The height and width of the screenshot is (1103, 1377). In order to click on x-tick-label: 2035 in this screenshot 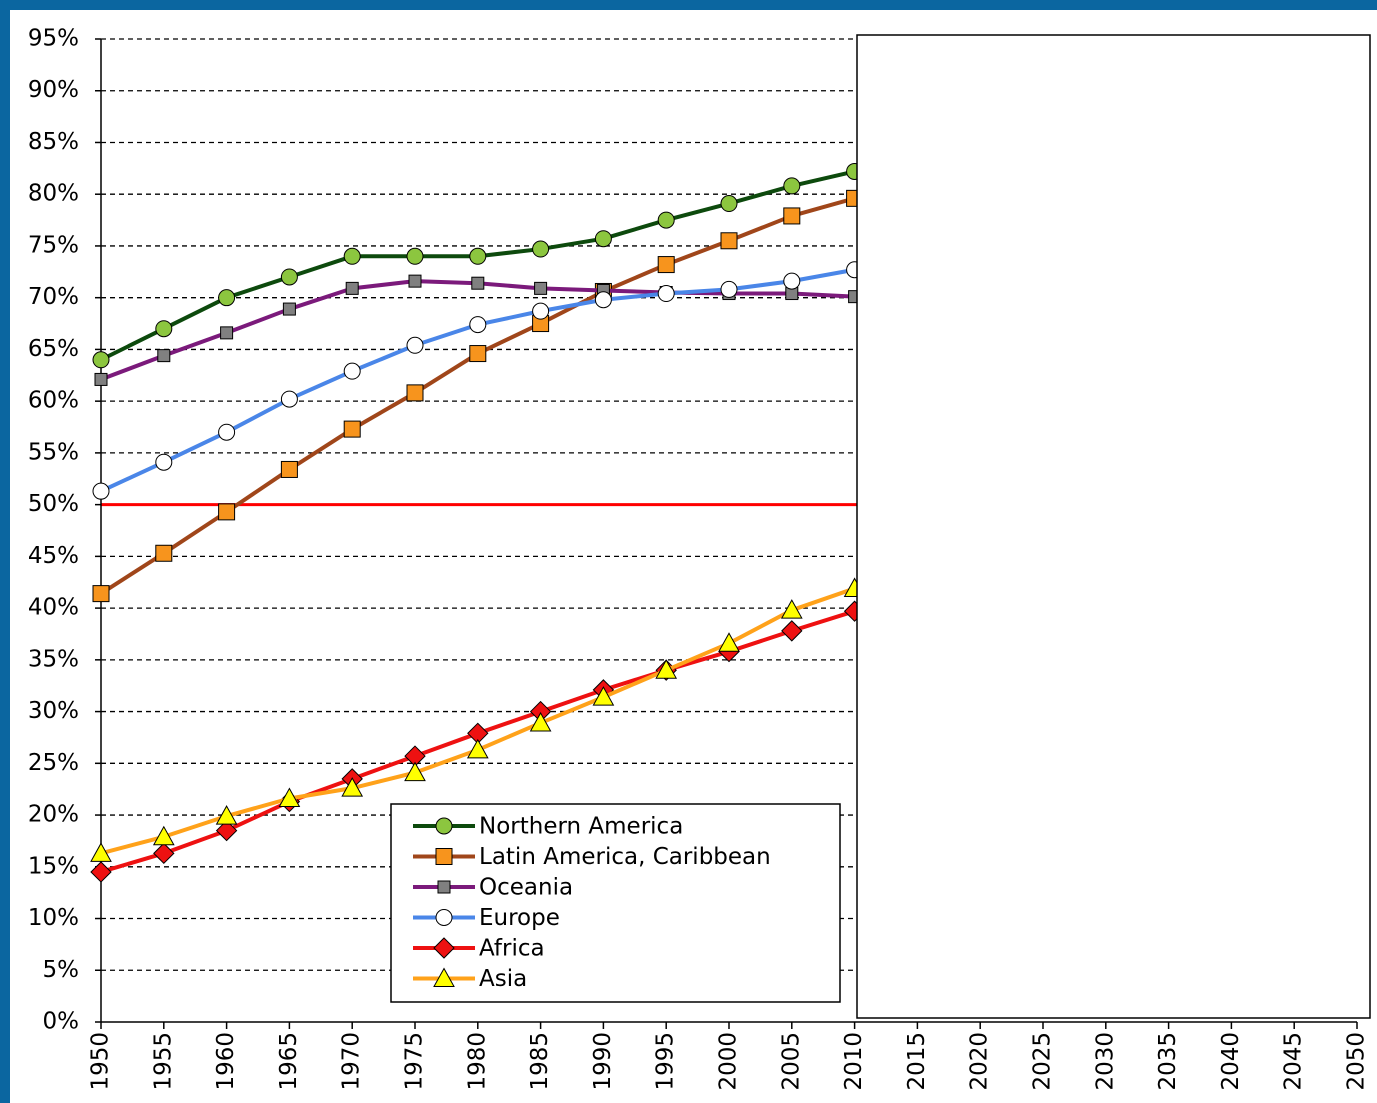, I will do `click(1168, 1061)`.